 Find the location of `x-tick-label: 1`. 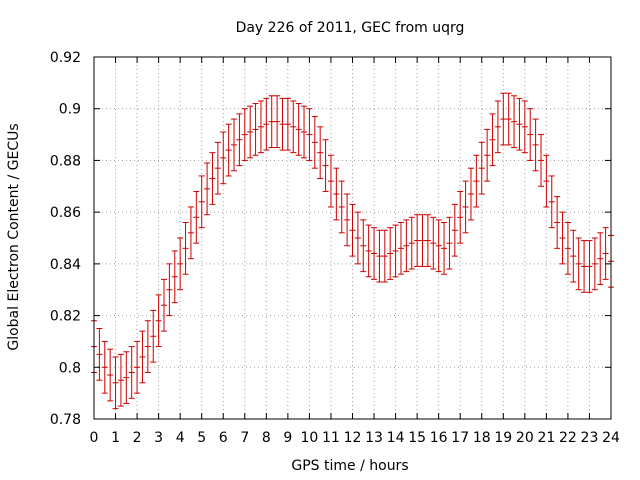

x-tick-label: 1 is located at coordinates (115, 438).